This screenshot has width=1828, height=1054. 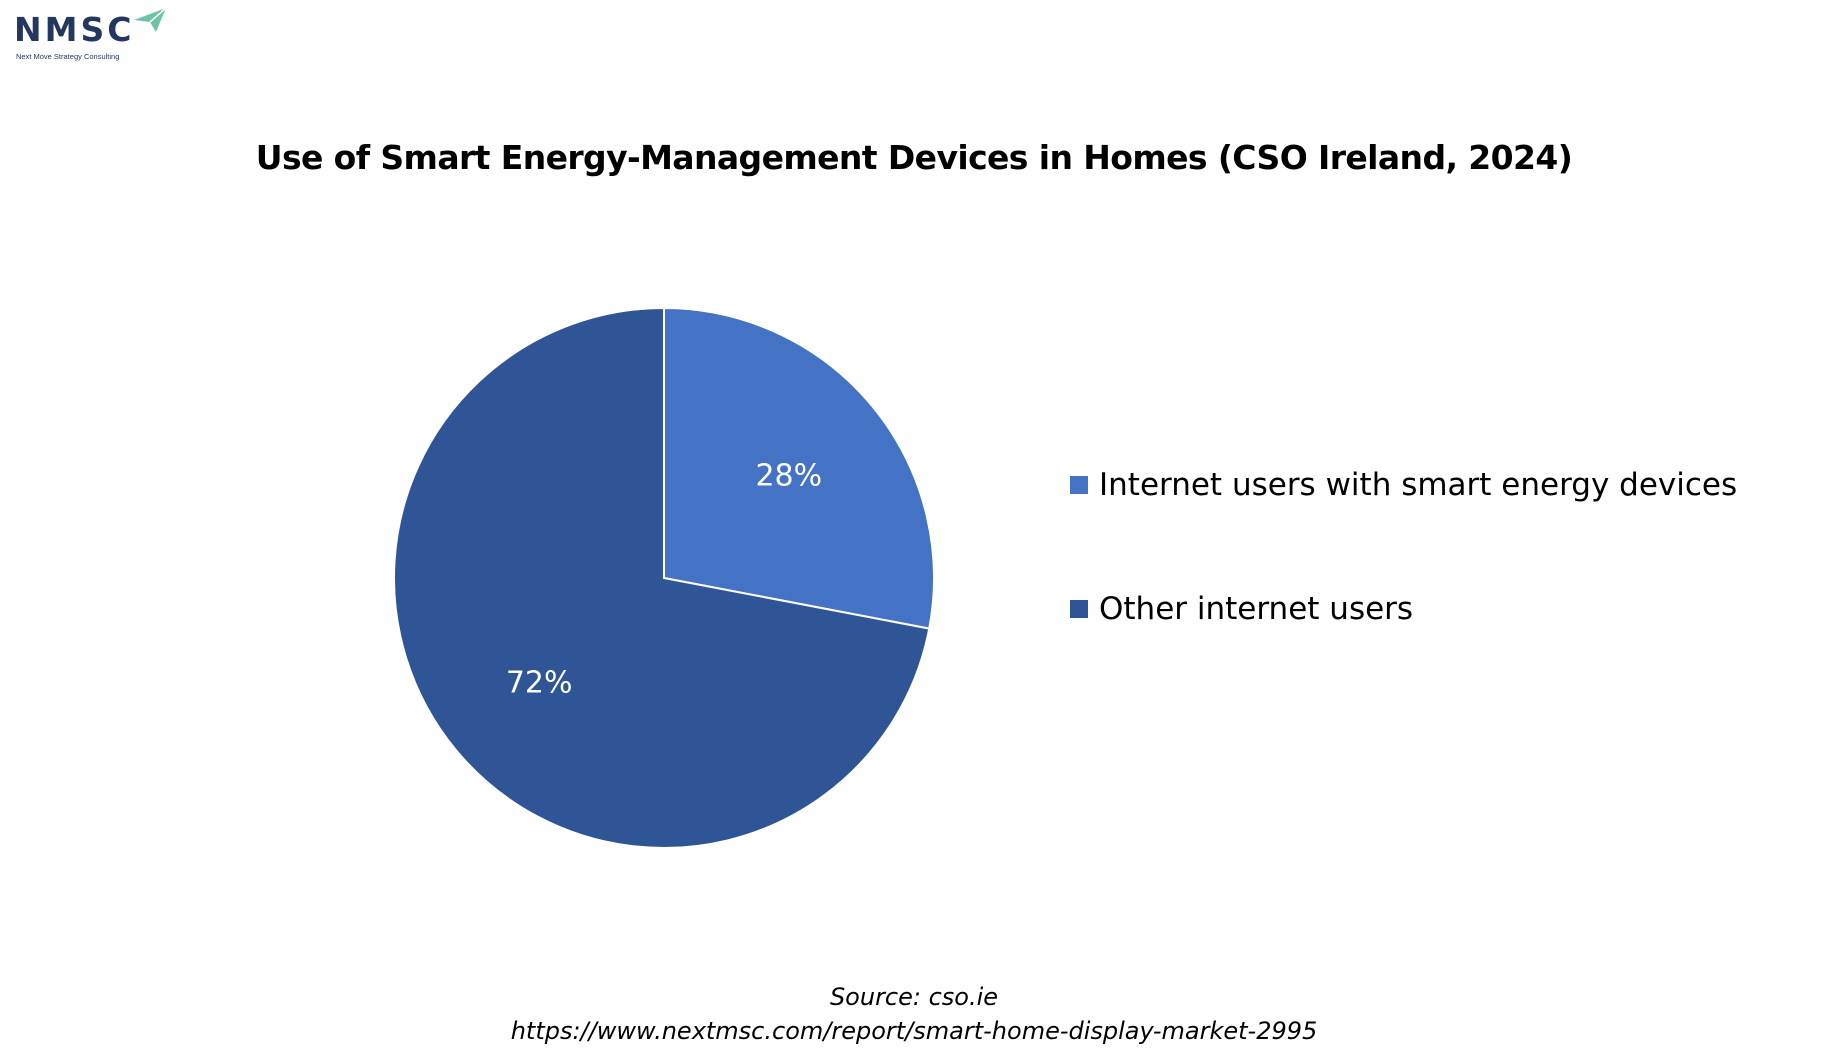 I want to click on source-line: Source: cso.ie, so click(x=914, y=997).